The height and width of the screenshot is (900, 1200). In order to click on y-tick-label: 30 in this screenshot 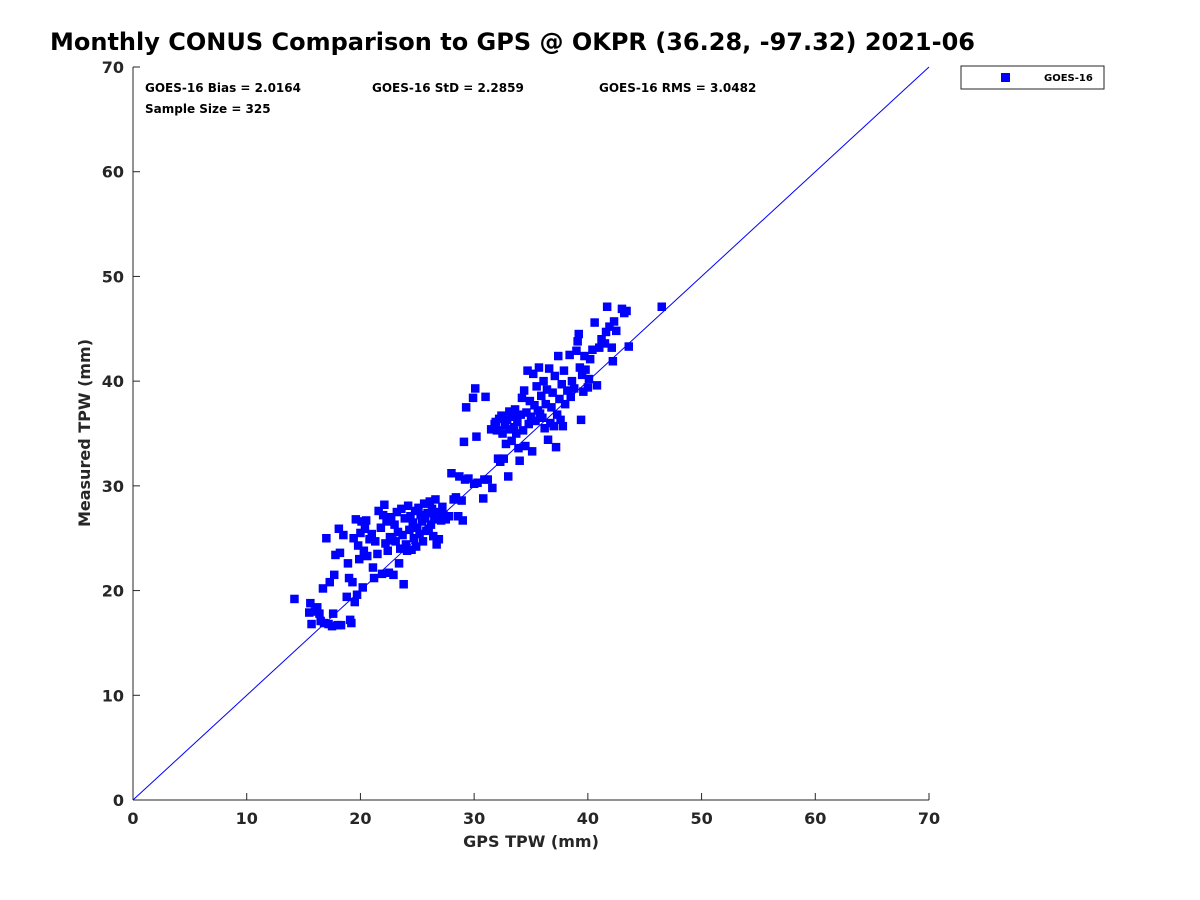, I will do `click(113, 486)`.